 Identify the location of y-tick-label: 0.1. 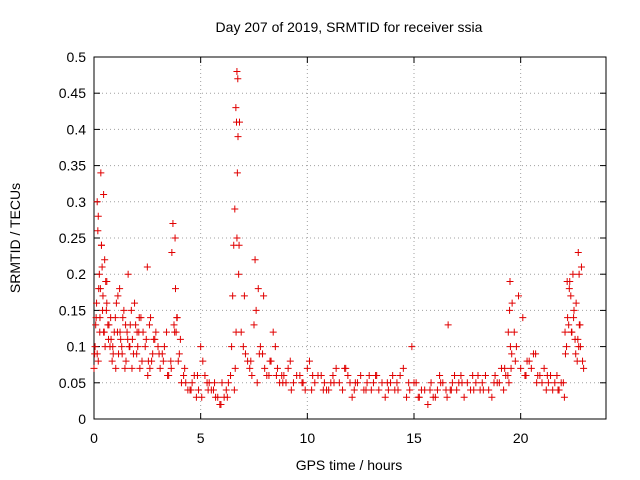
(77, 347).